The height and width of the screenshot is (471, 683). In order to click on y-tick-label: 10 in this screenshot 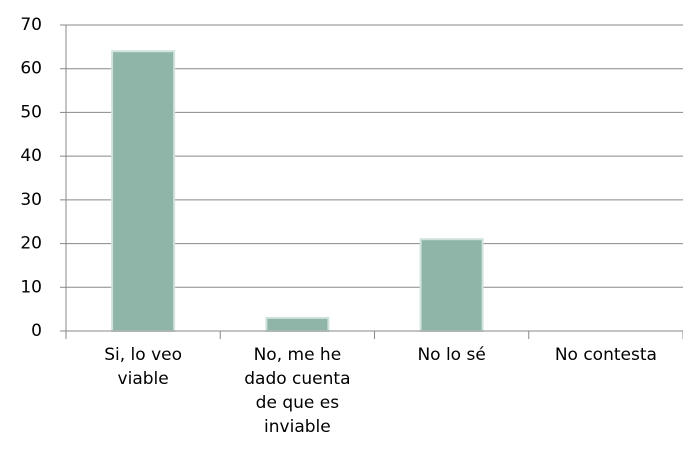, I will do `click(31, 287)`.